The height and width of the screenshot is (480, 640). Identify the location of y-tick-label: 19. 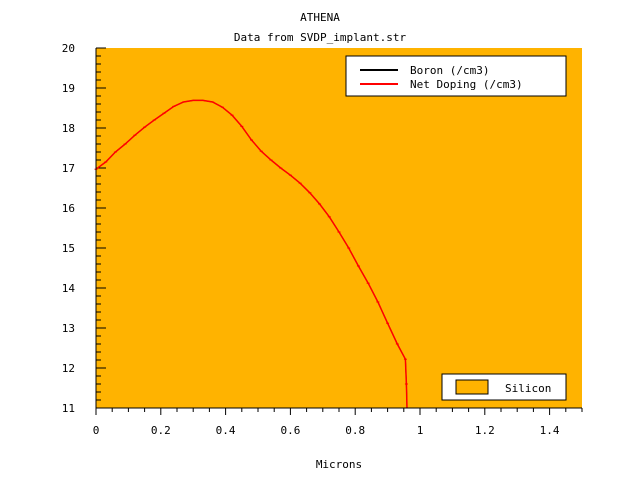
(68, 88).